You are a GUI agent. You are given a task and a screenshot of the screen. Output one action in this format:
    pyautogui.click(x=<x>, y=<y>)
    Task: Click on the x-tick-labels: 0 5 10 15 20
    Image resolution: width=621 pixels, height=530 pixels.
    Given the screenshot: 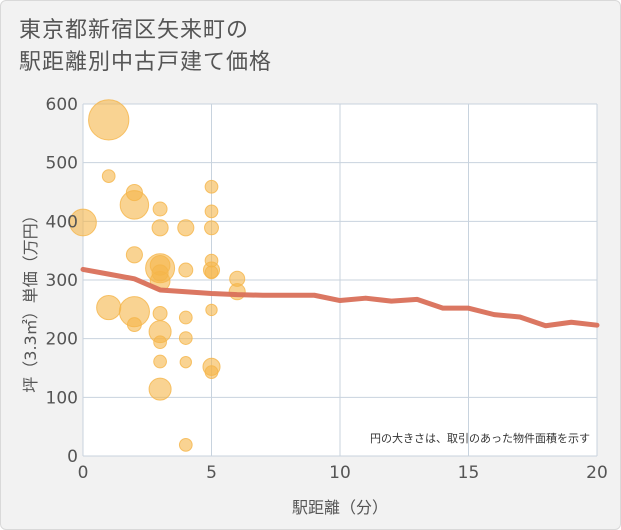 What is the action you would take?
    pyautogui.click(x=343, y=473)
    